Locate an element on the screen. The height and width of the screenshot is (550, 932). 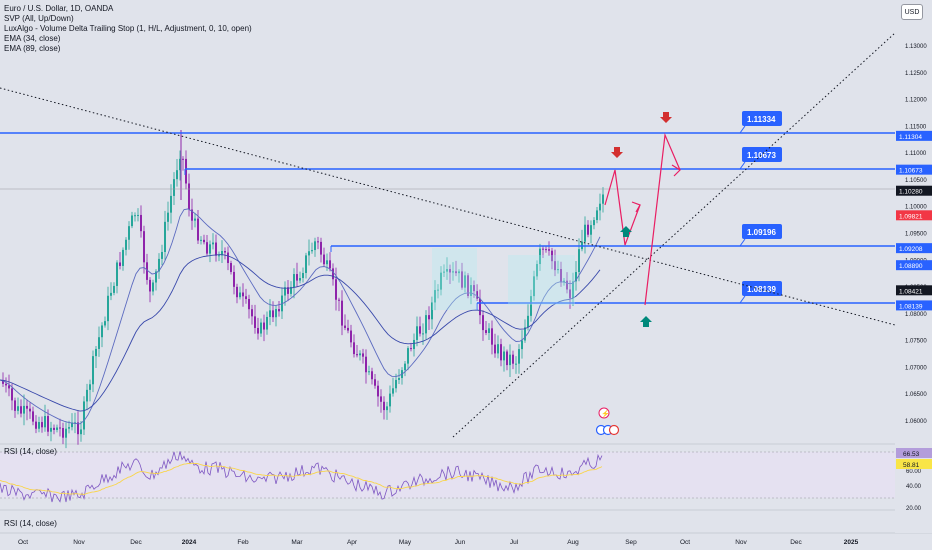
price-tick: 1.10500 is located at coordinates (916, 181).